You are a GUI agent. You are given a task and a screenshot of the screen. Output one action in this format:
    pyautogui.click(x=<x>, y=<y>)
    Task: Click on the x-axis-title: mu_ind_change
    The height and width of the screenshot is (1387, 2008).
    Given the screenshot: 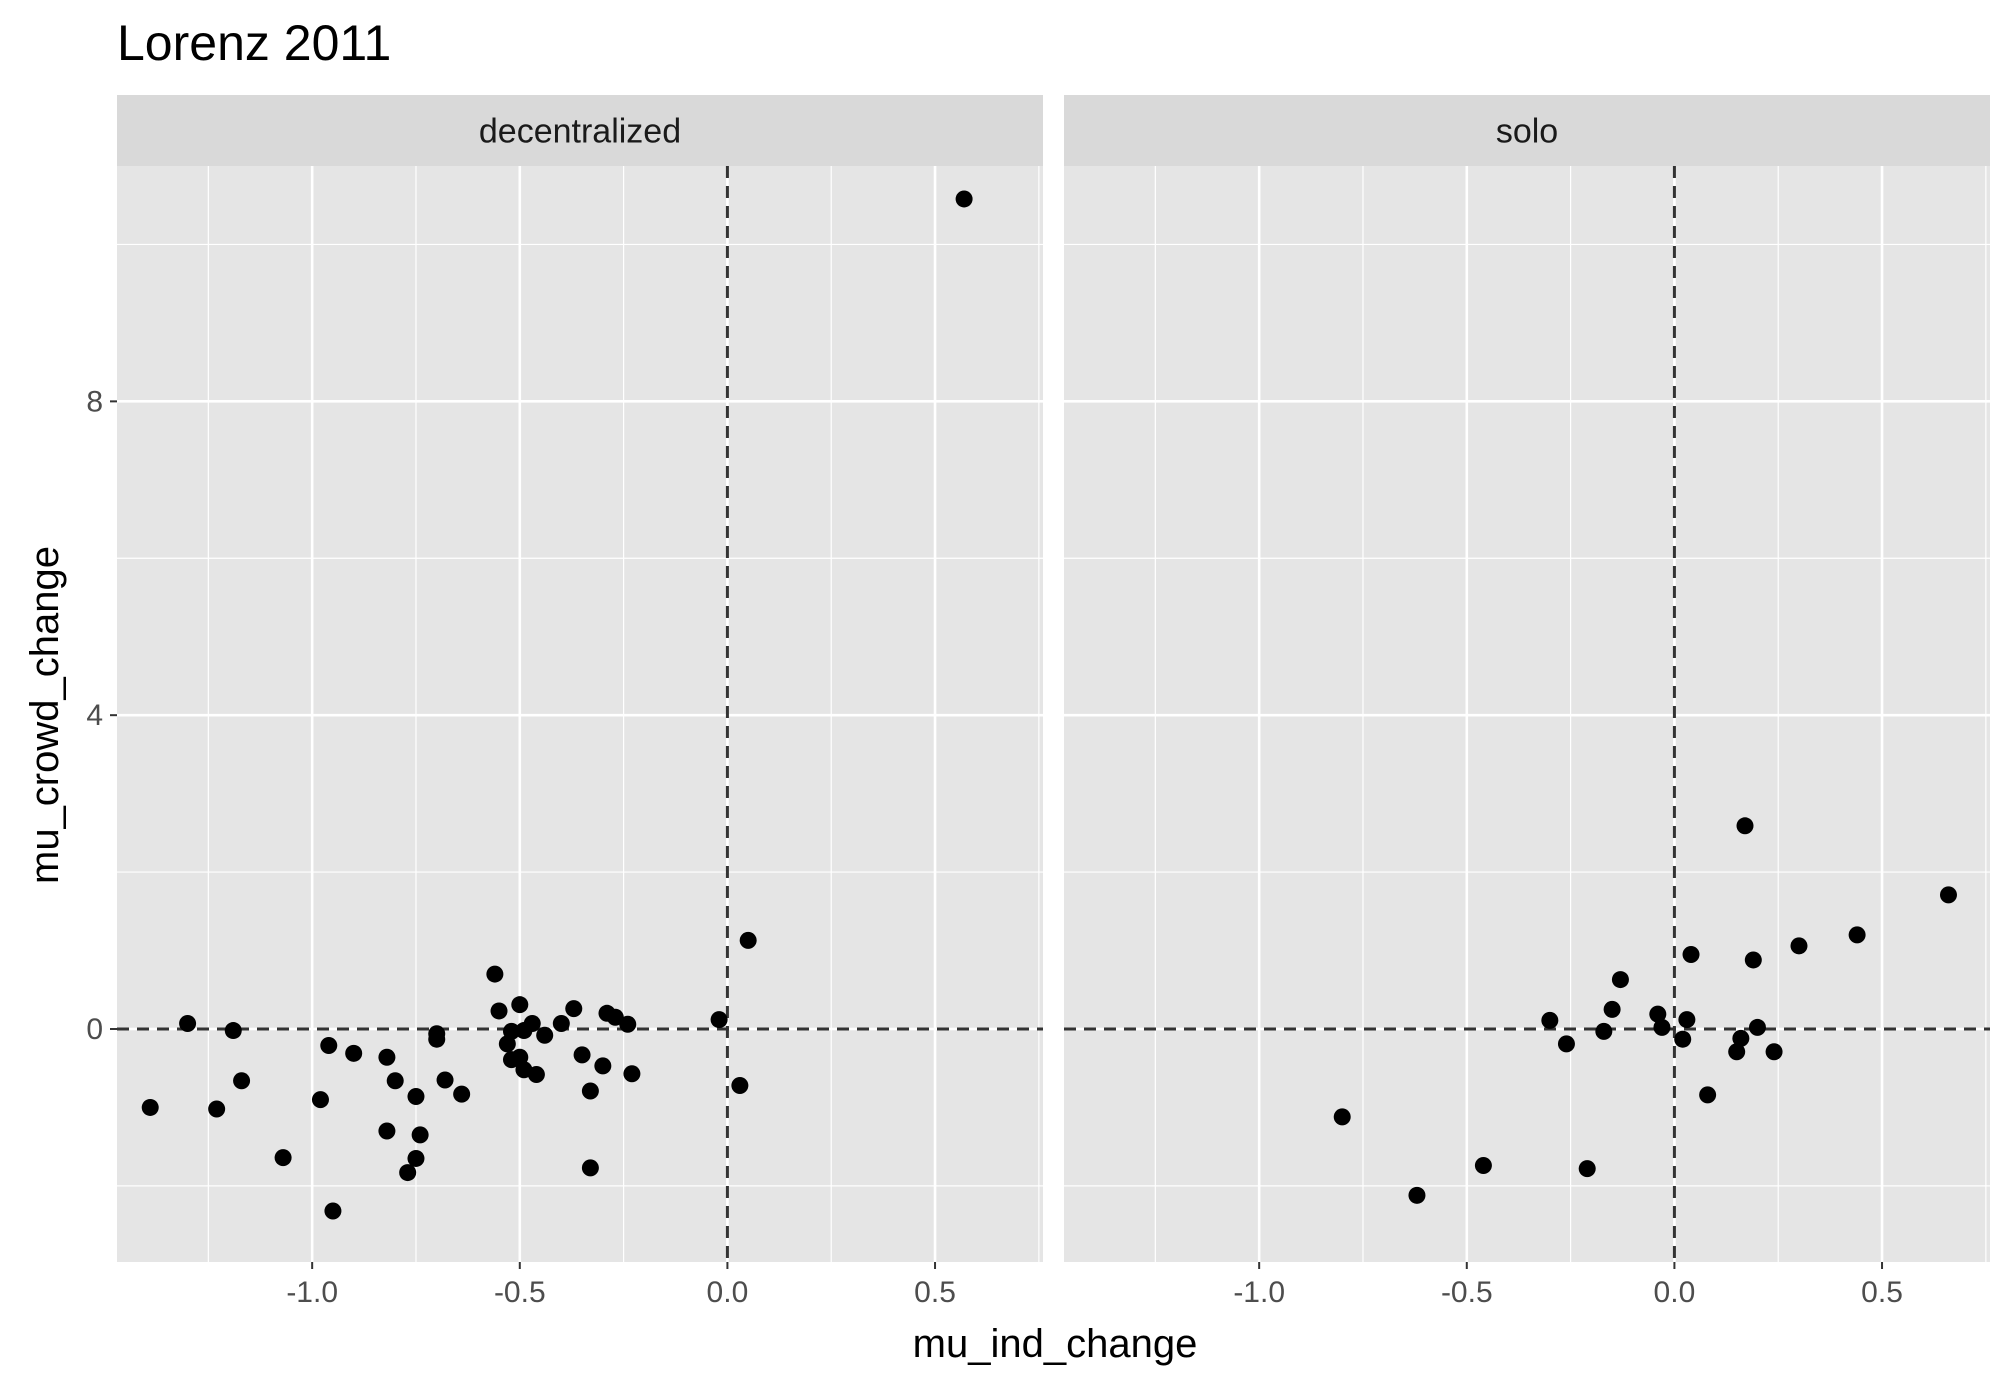 What is the action you would take?
    pyautogui.click(x=1055, y=1344)
    